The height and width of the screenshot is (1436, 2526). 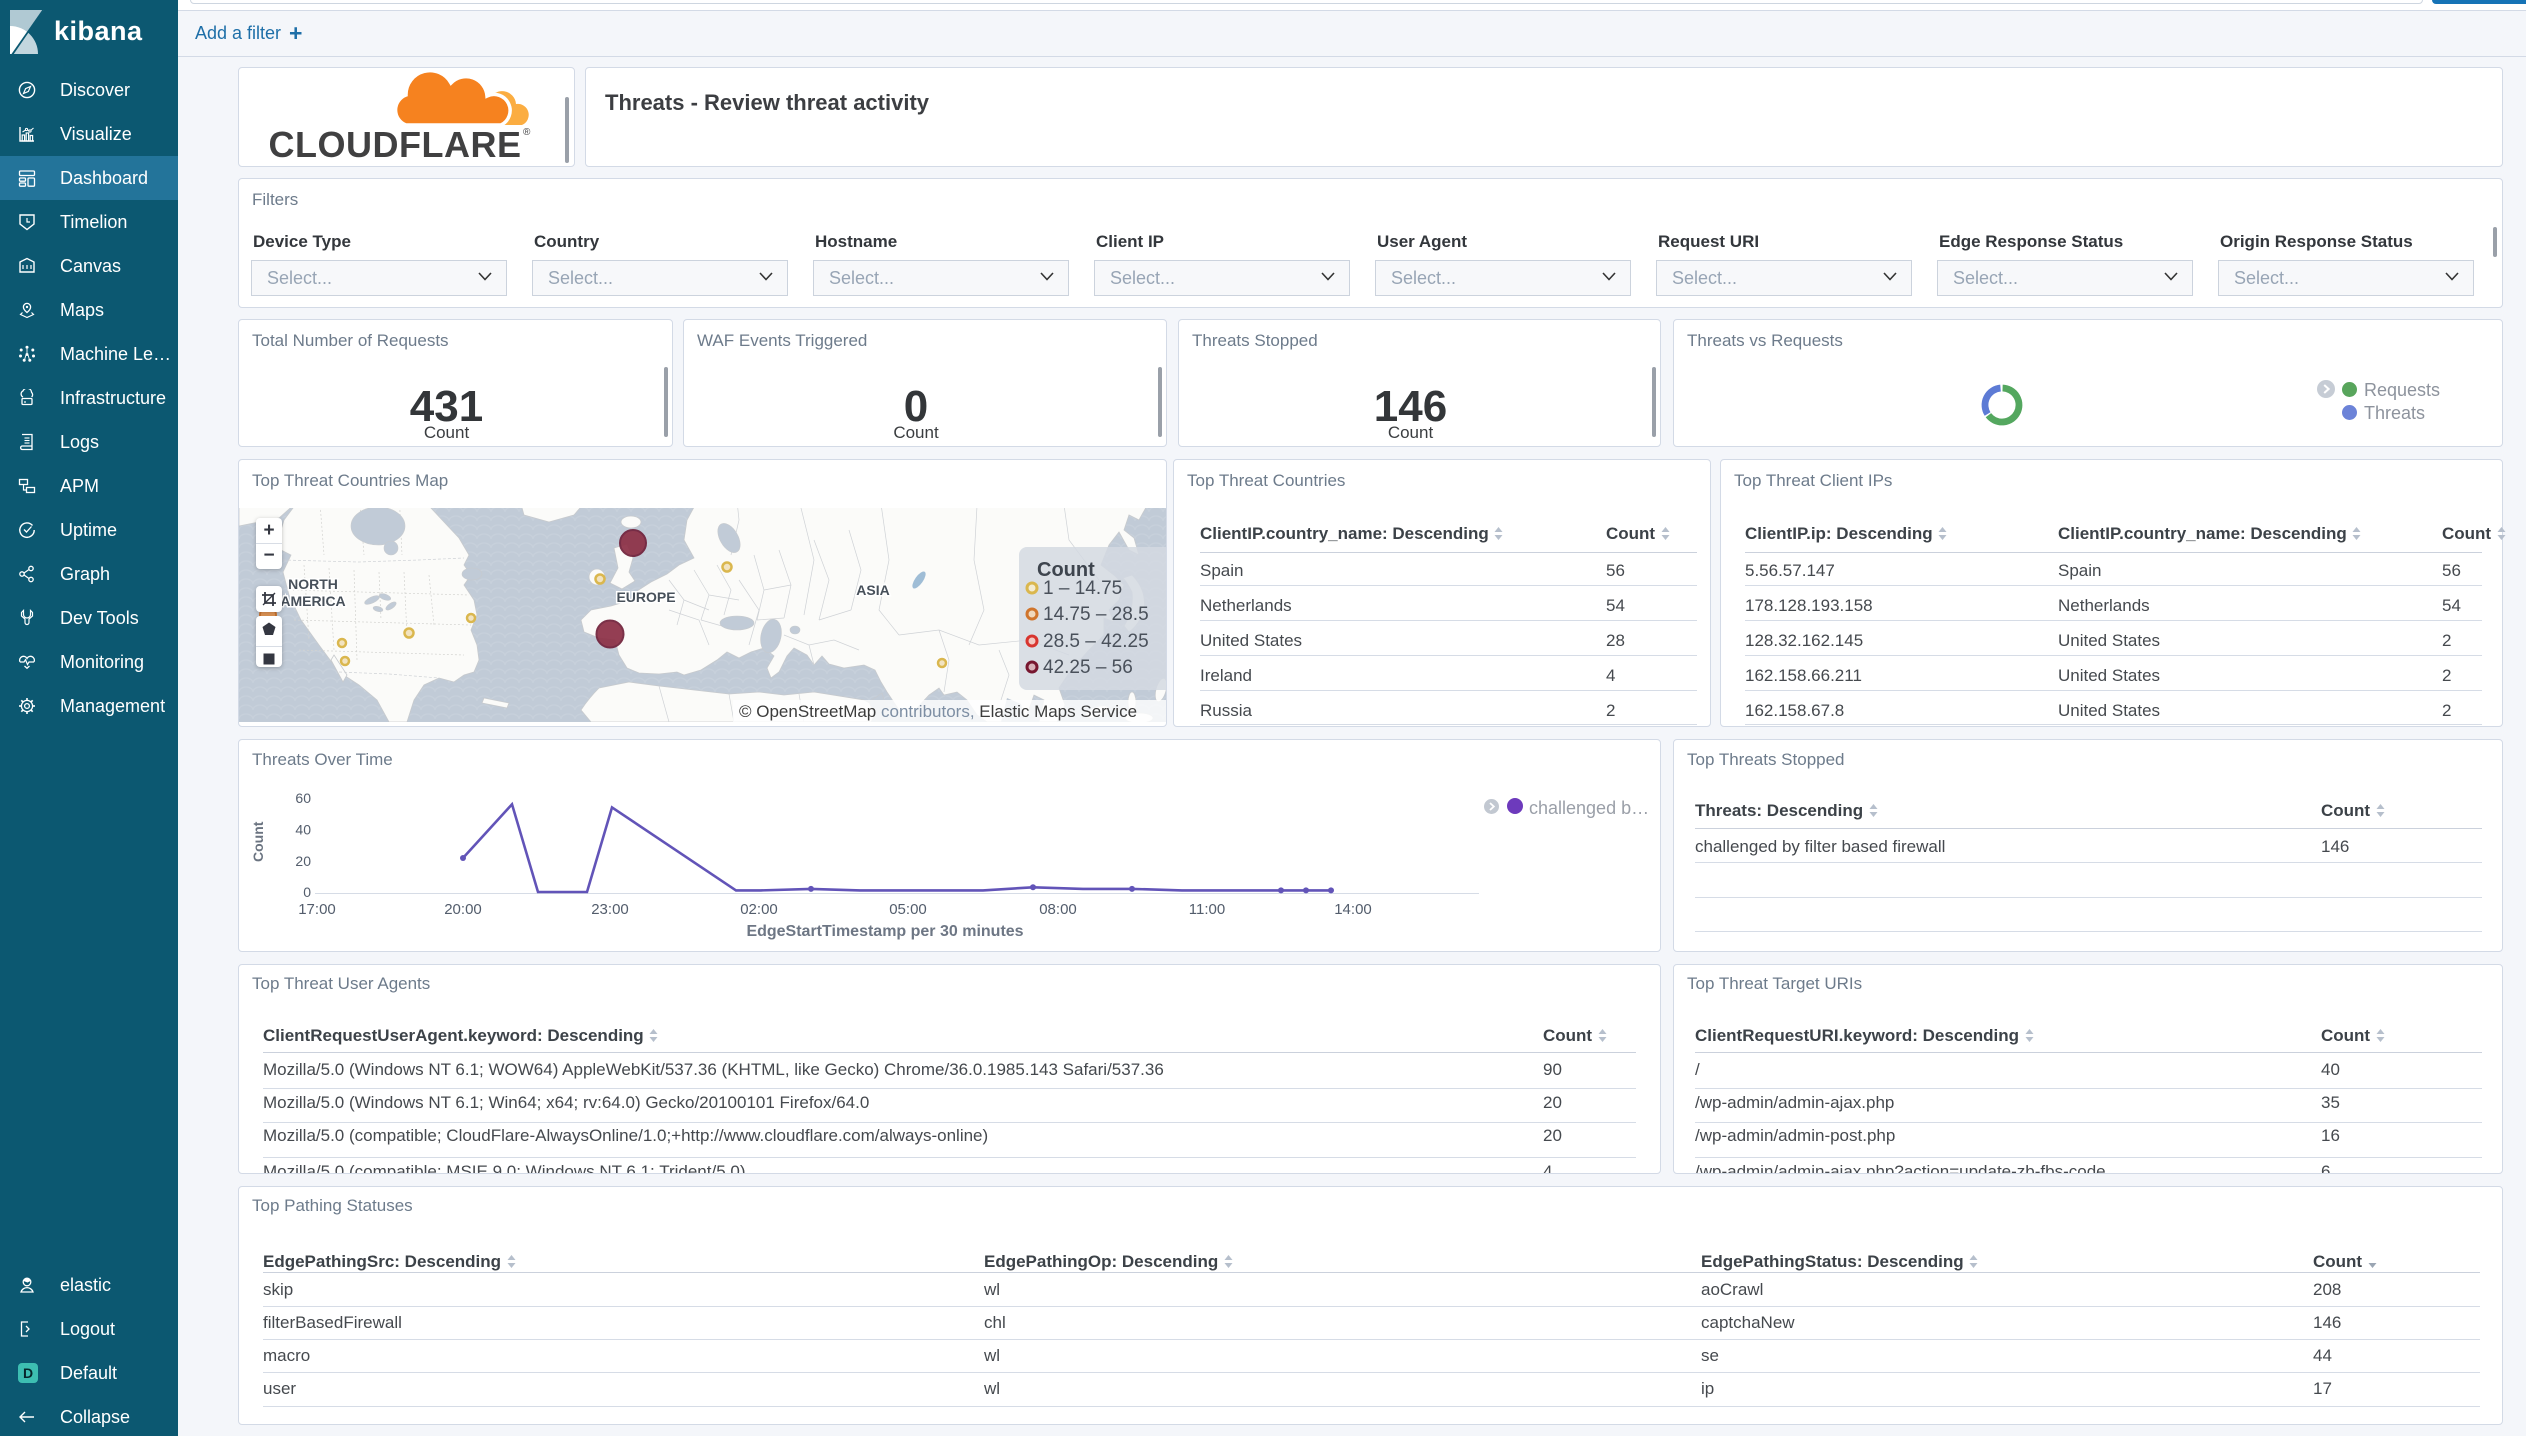 I want to click on svg-text: 02:00, so click(x=759, y=909).